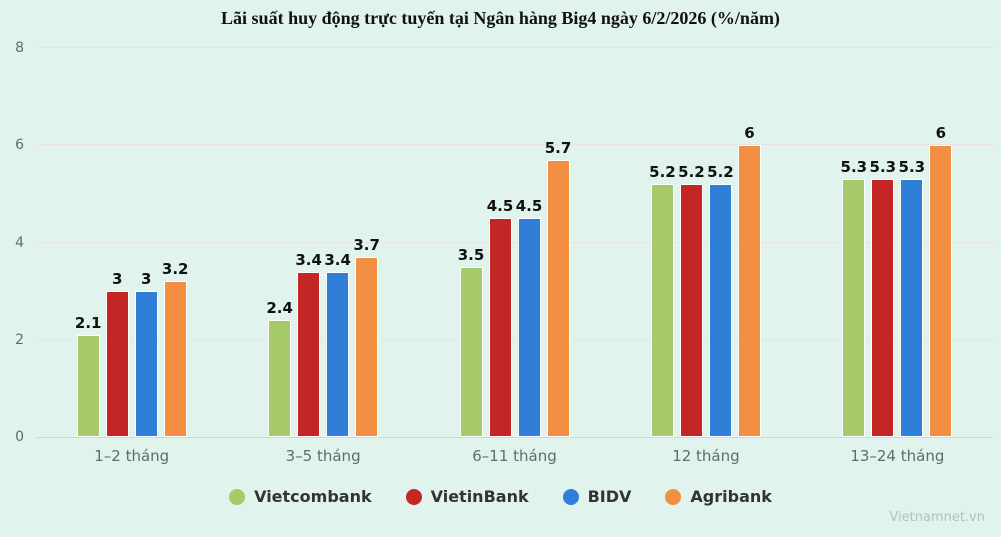 This screenshot has width=1001, height=537. I want to click on legend-item-agribank: Agribank, so click(718, 496).